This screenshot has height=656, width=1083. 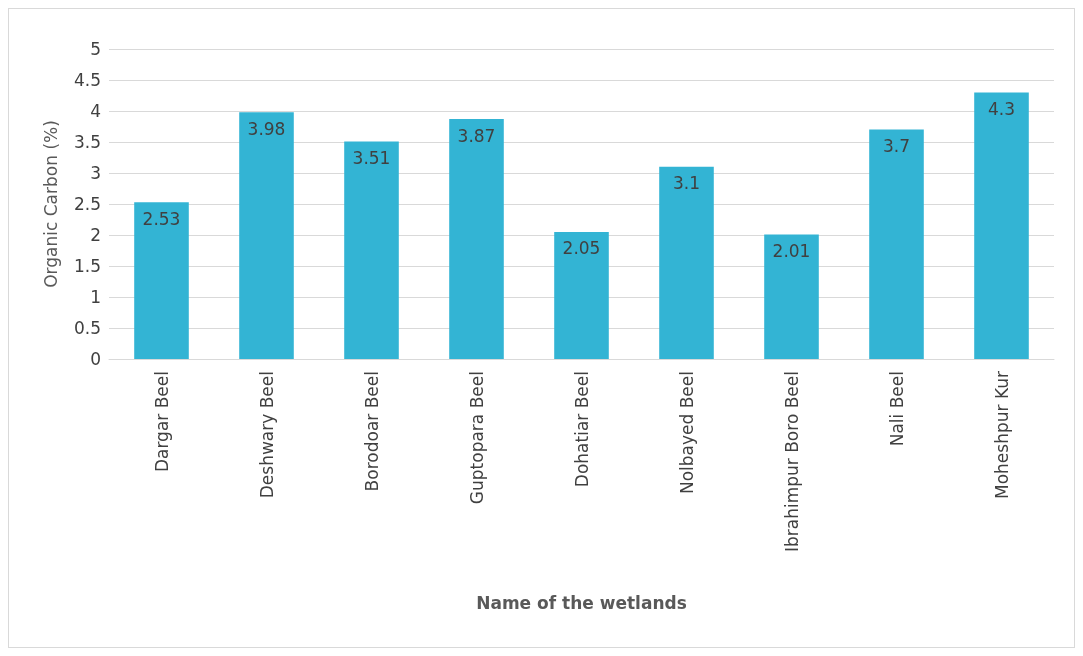 What do you see at coordinates (791, 250) in the screenshot?
I see `data-label: 2.01` at bounding box center [791, 250].